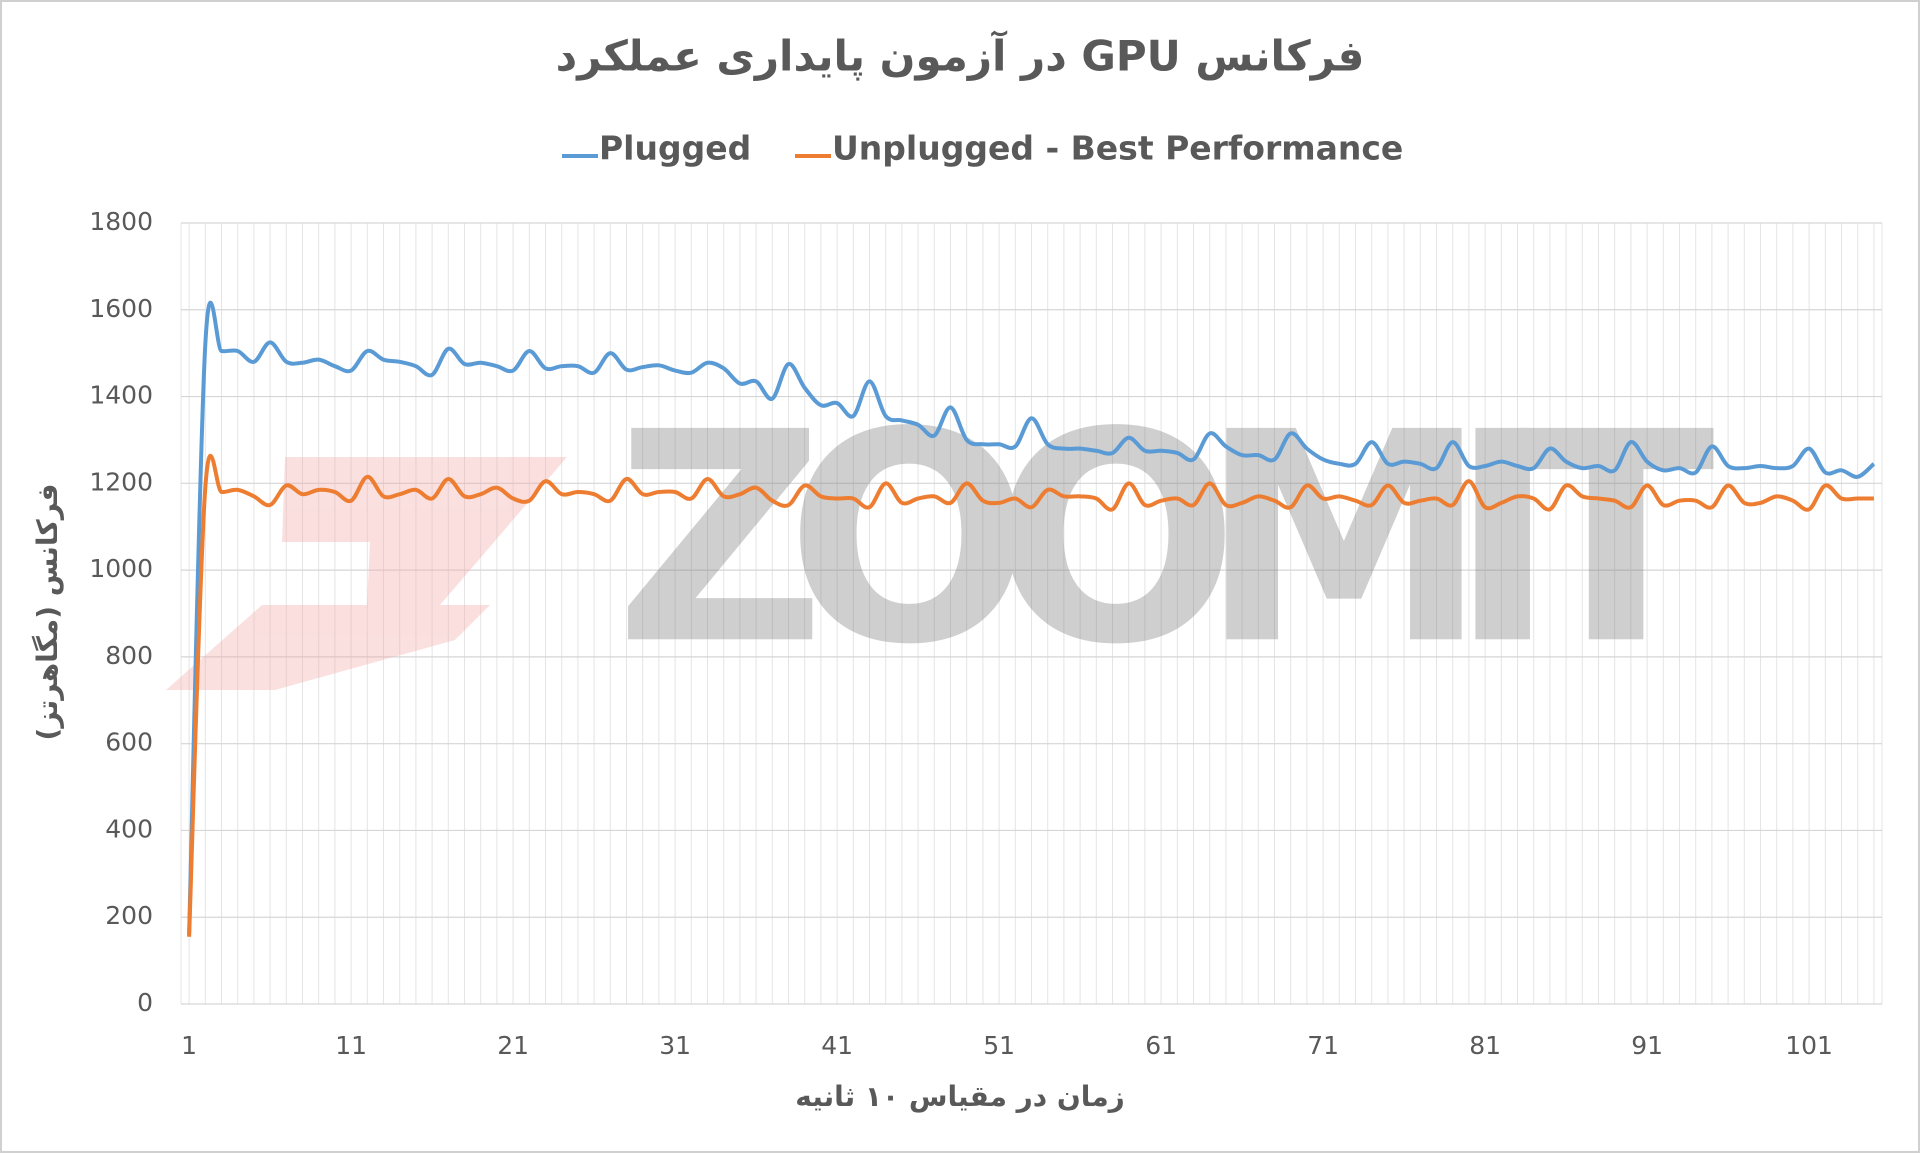 Image resolution: width=1920 pixels, height=1153 pixels. What do you see at coordinates (960, 56) in the screenshot?
I see `chart-title: فرکانس GPU در آزمون پایداری عملکرد` at bounding box center [960, 56].